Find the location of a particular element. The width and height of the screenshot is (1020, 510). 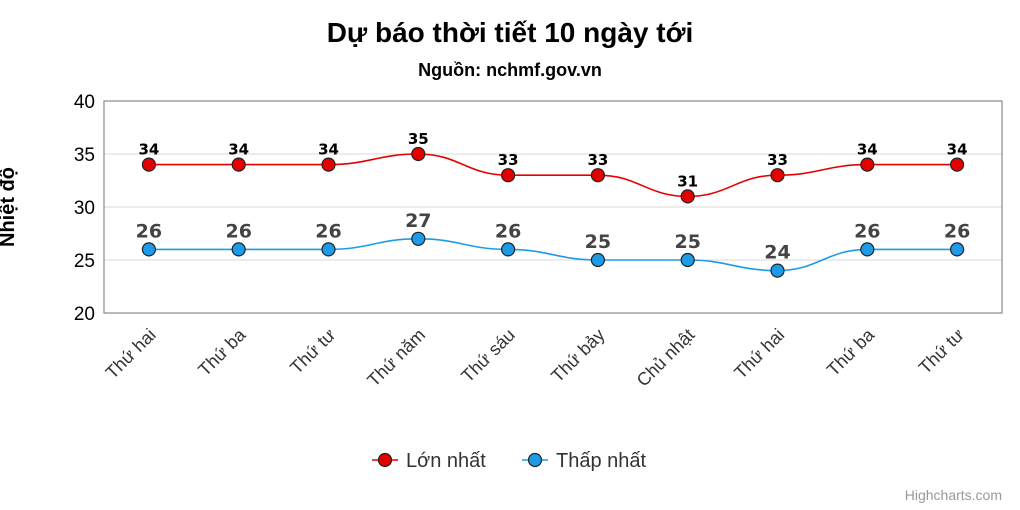

chart-title: Dự báo thời tiết 10 ngày tới is located at coordinates (510, 32).